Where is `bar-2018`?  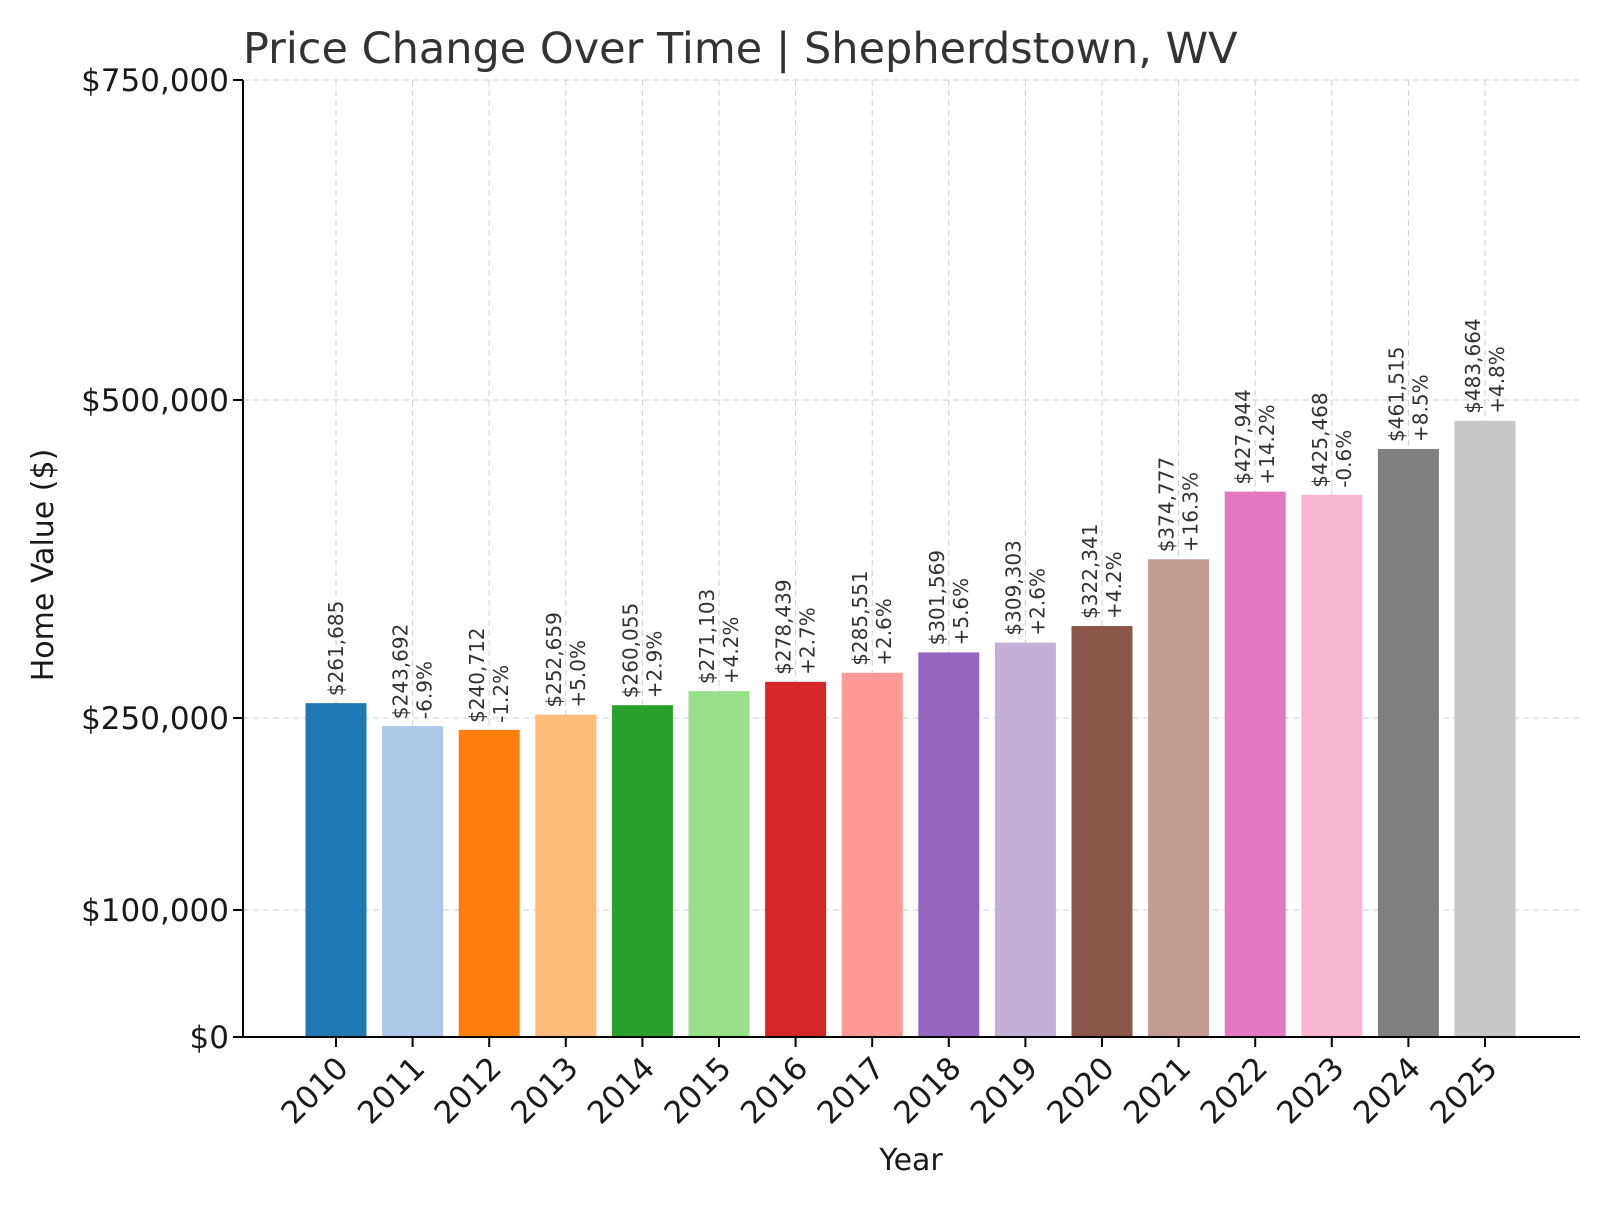 bar-2018 is located at coordinates (949, 844).